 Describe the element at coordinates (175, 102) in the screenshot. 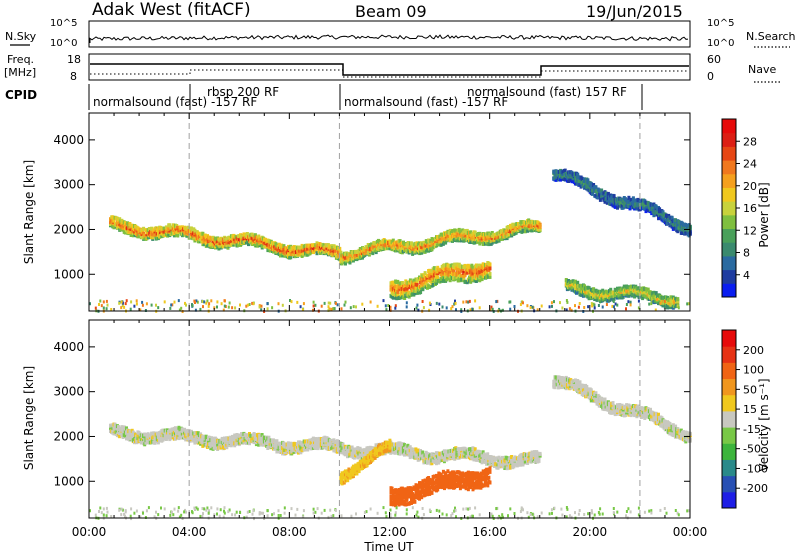

I see `cpid-segment-1: normalsound (fast) -157 RF` at that location.